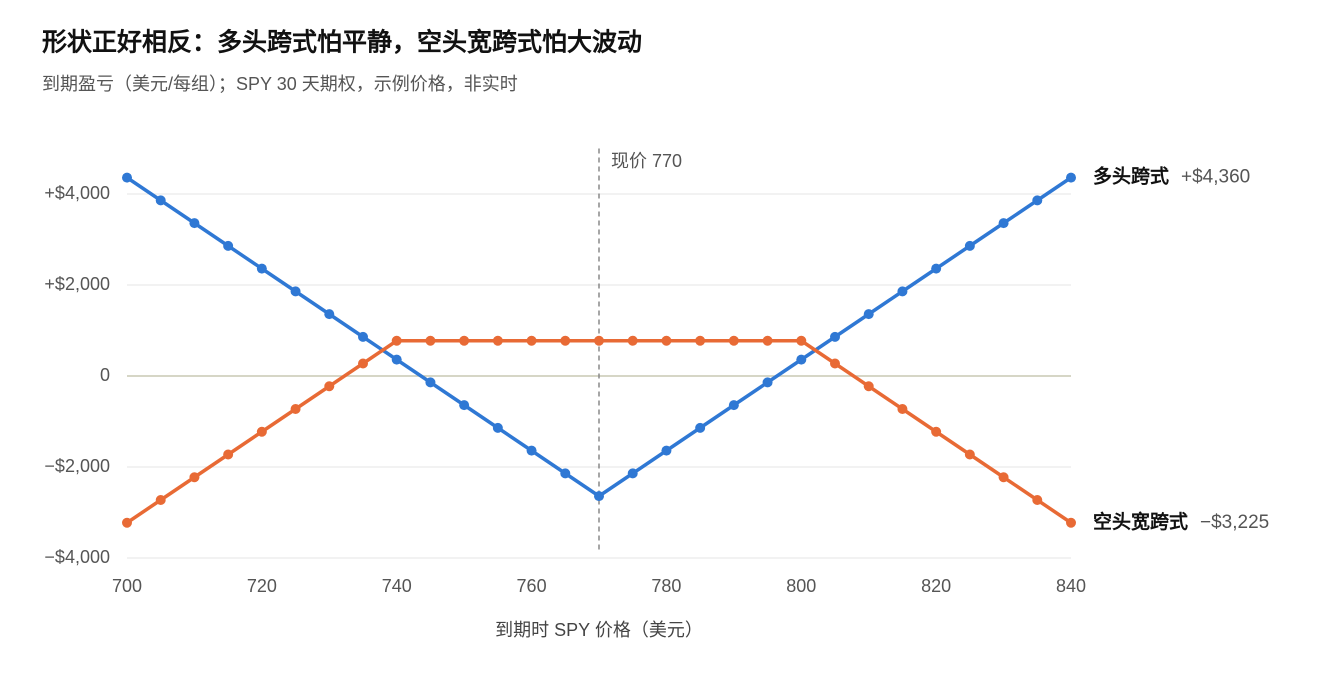 This screenshot has width=1344, height=689. Describe the element at coordinates (262, 586) in the screenshot. I see `x-tick-label: 720` at that location.